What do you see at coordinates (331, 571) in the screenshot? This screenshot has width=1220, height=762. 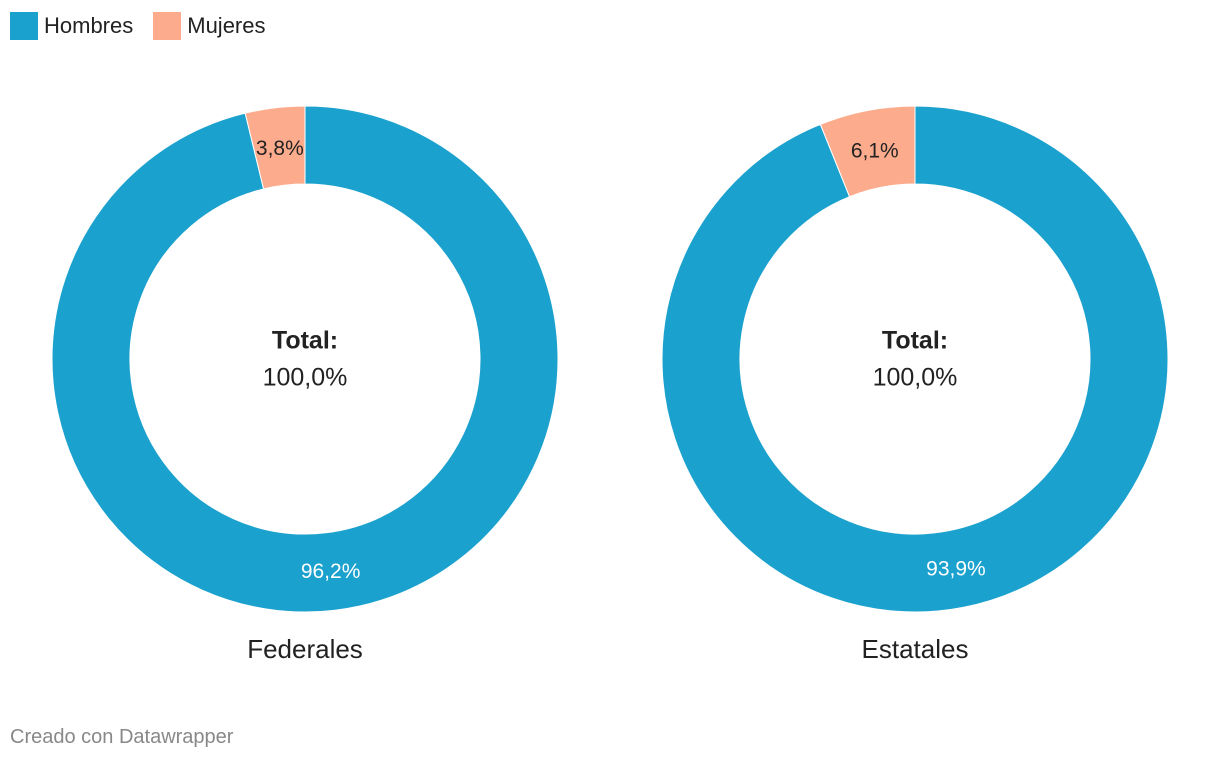 I see `data-label-hombres: 96,2%` at bounding box center [331, 571].